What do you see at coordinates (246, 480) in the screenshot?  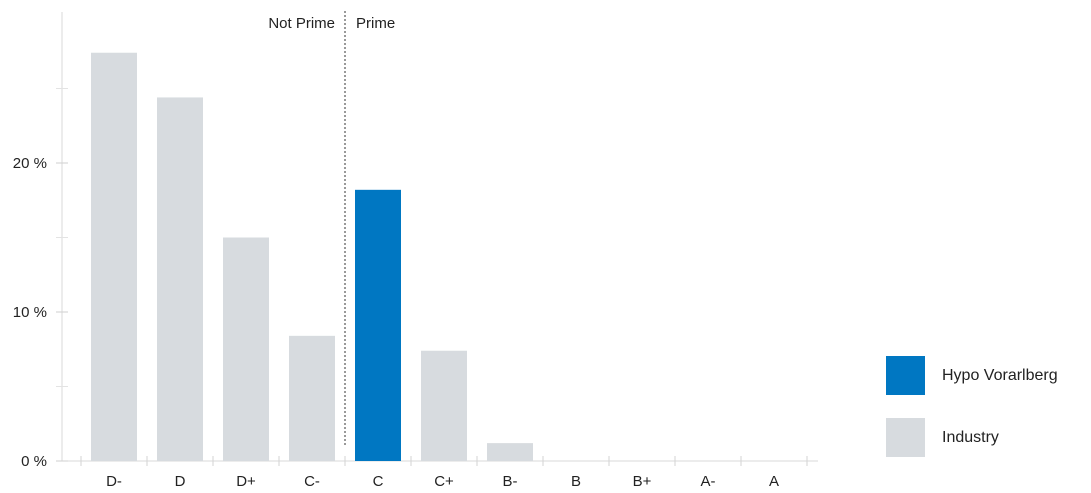 I see `x-tick-label: D+` at bounding box center [246, 480].